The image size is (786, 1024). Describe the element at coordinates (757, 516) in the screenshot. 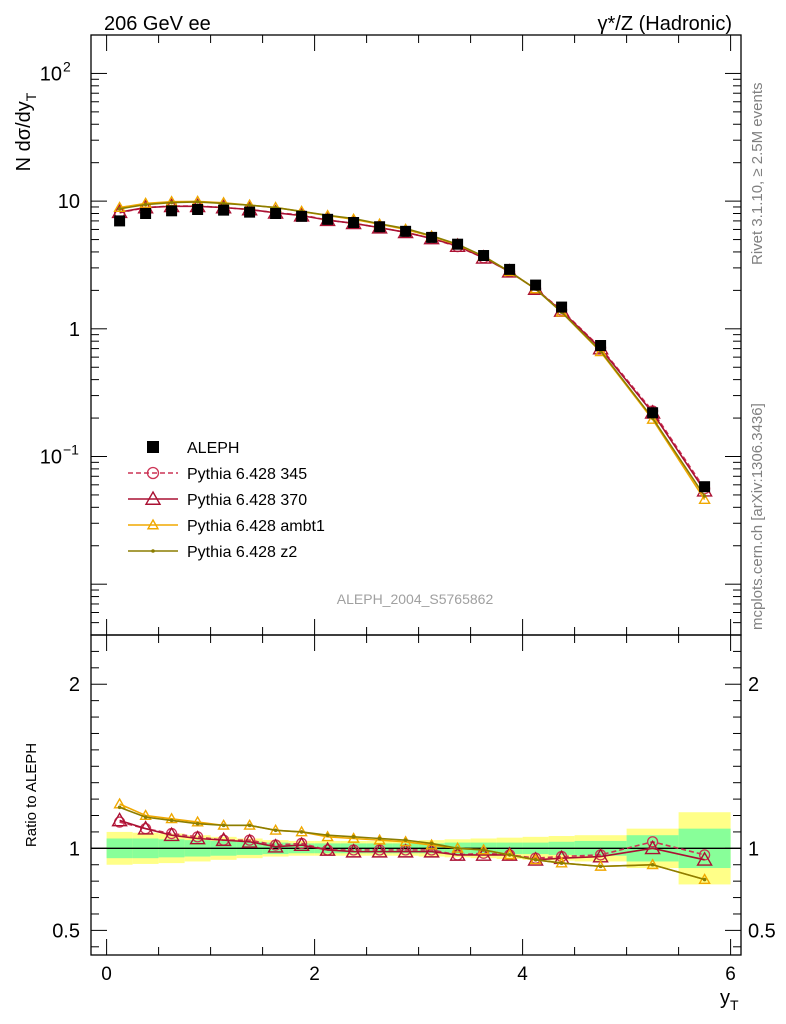

I see `mcplots-label: mcplots.cern.ch [arXiv:1306.3436]` at that location.